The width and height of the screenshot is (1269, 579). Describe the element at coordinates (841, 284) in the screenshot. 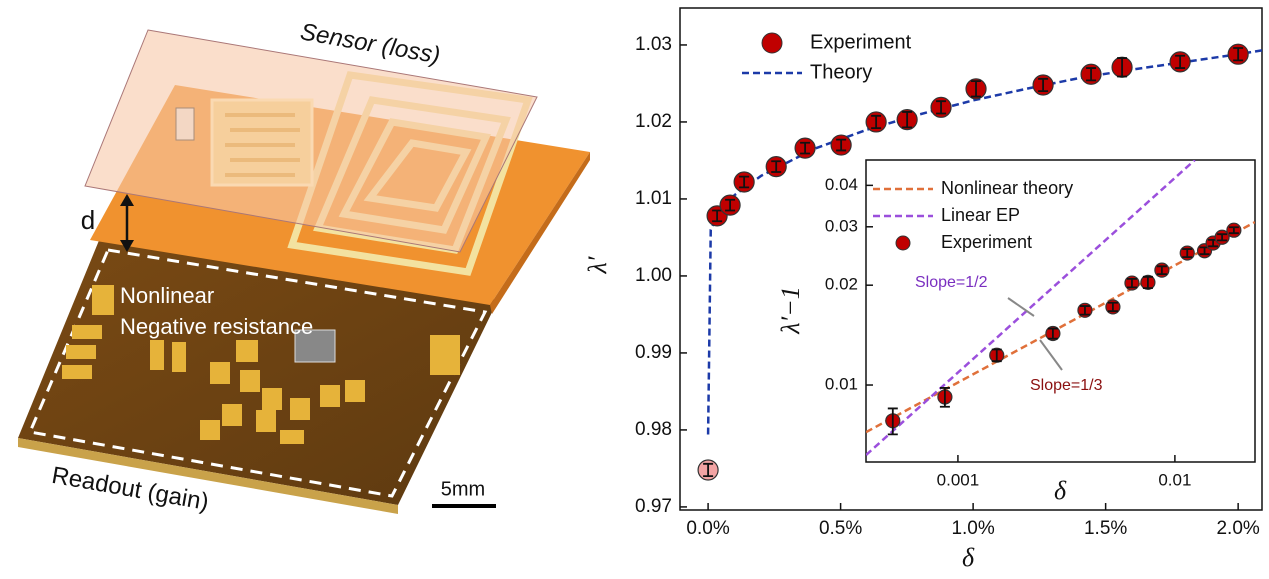

I see `y-tick-label: 0.02` at that location.